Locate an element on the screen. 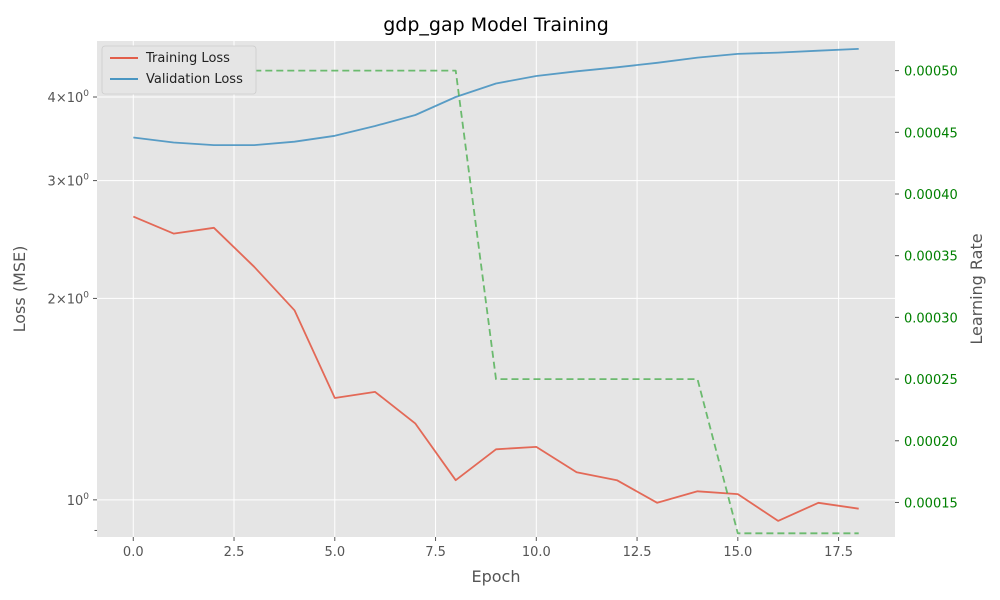  chart-title: gdp_gap Model Training is located at coordinates (496, 25).